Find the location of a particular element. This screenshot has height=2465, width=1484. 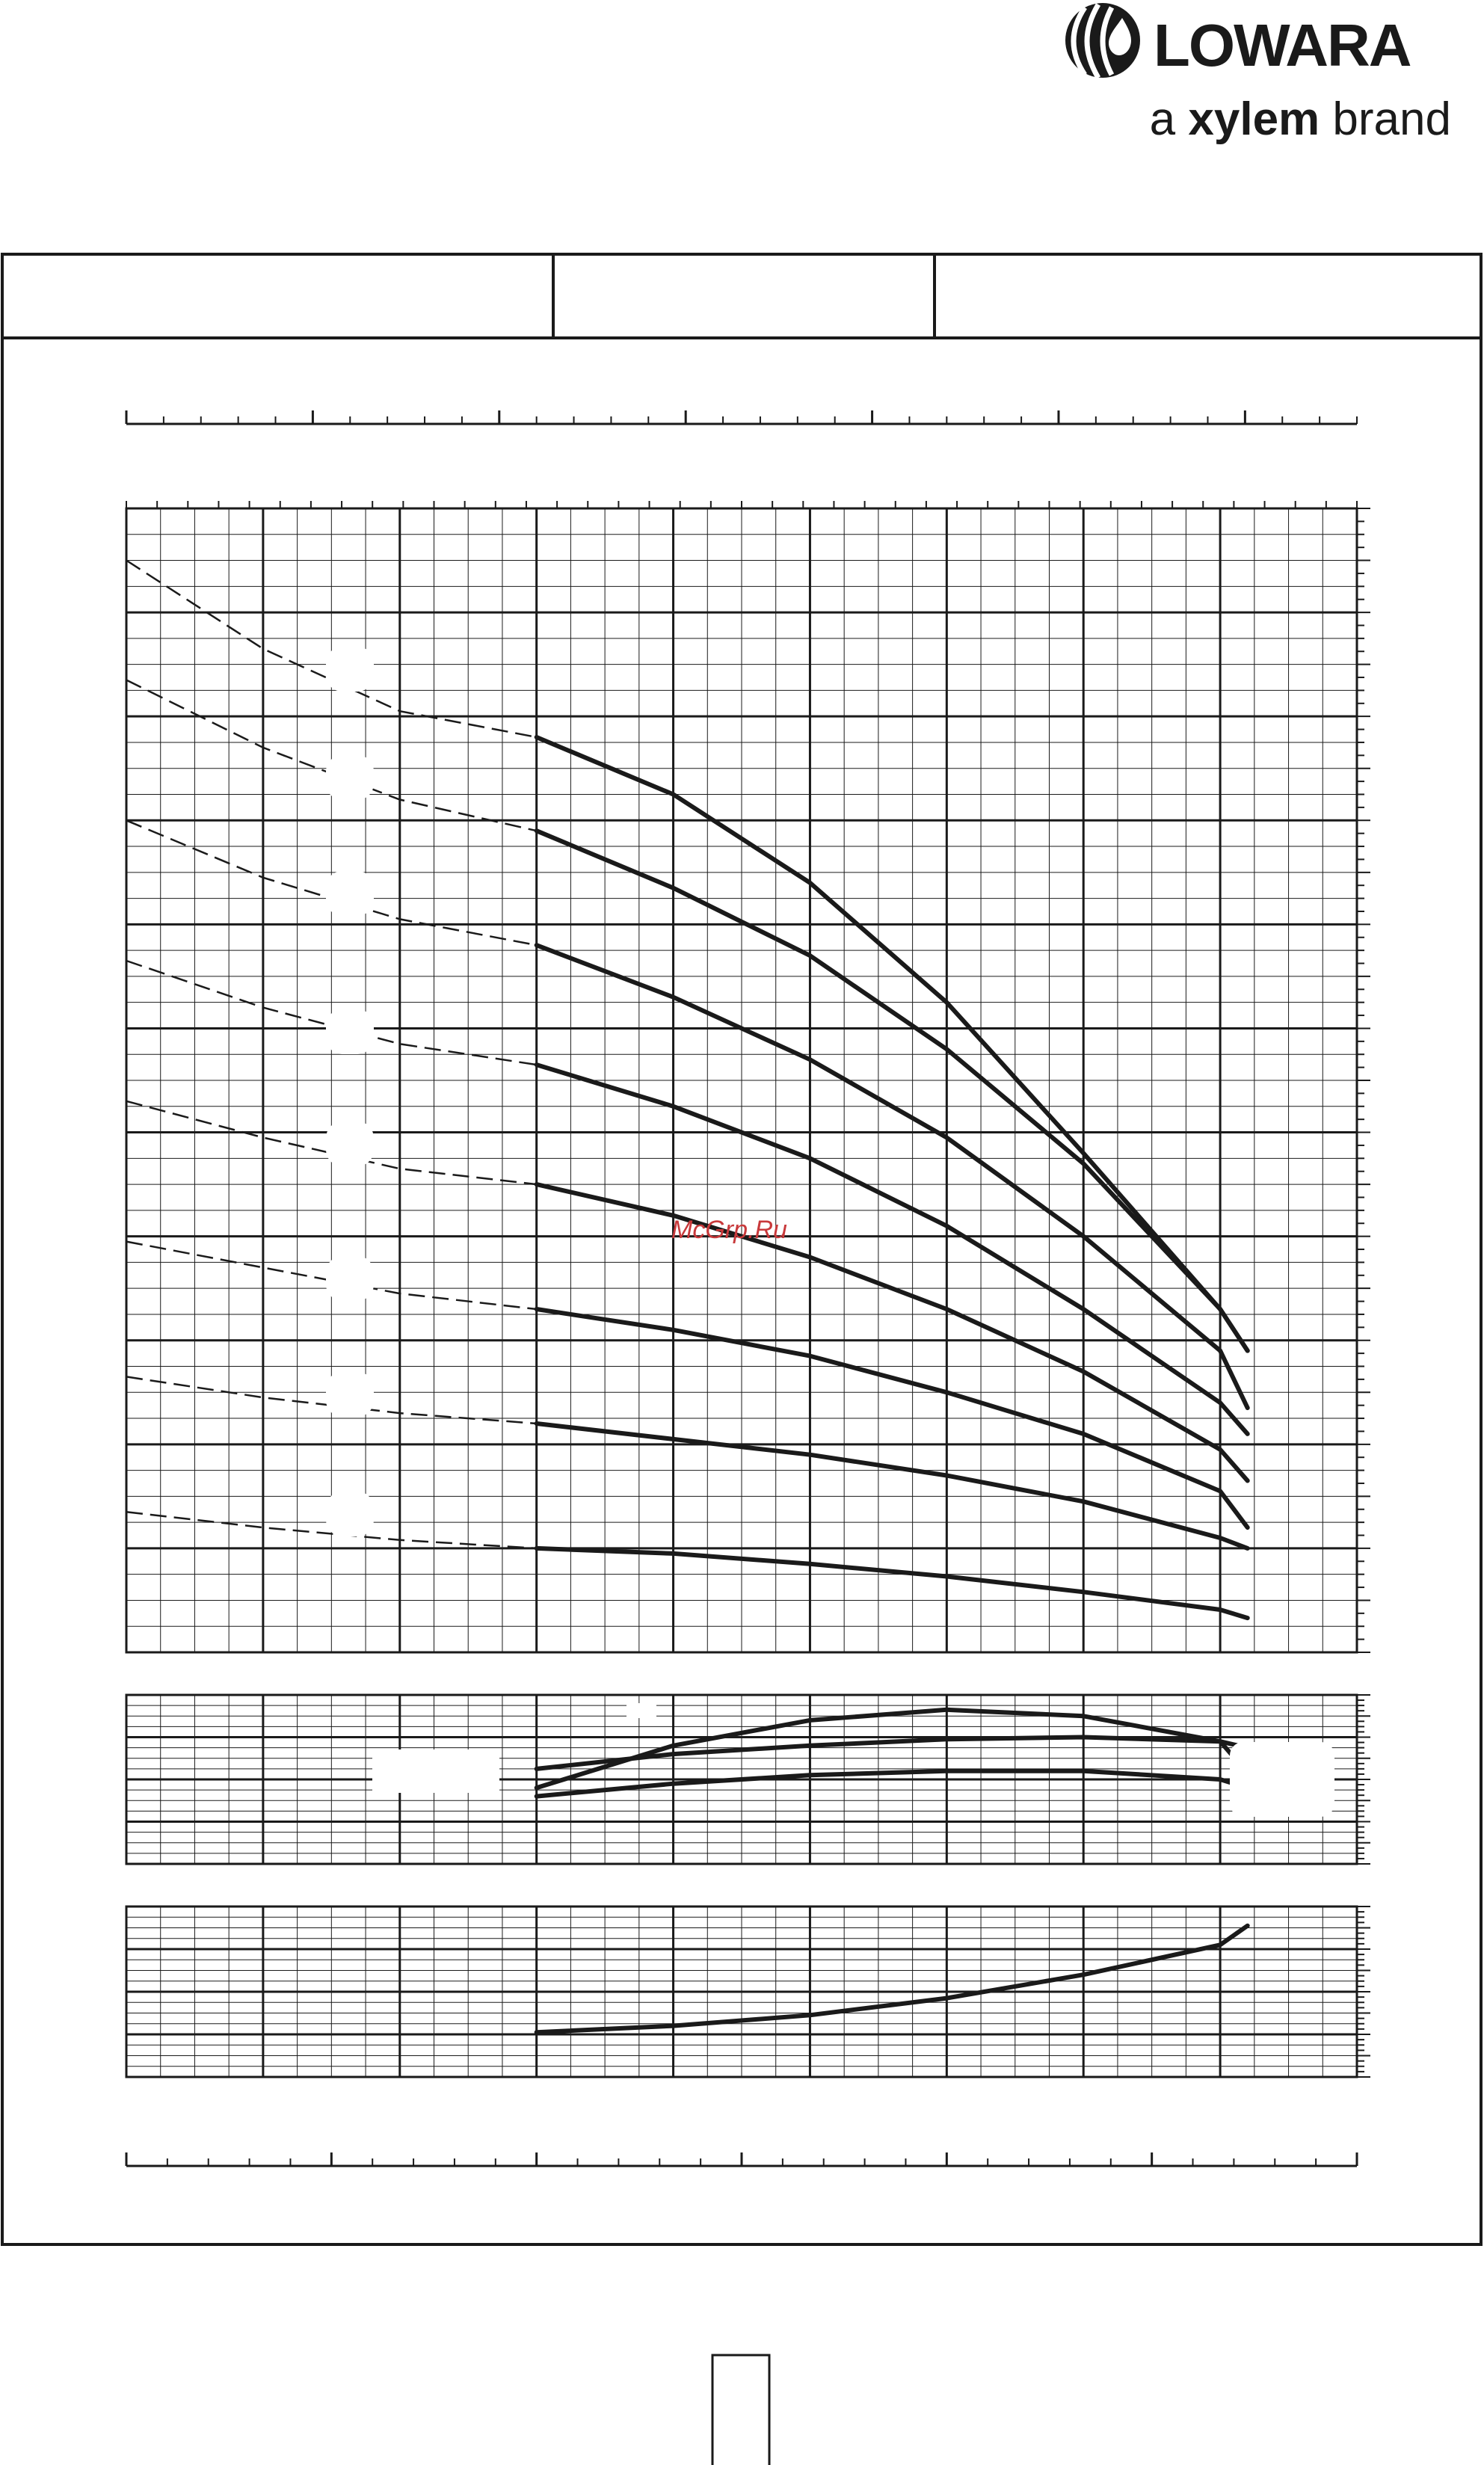

brand-tagline: a xylem brand is located at coordinates (1300, 120).